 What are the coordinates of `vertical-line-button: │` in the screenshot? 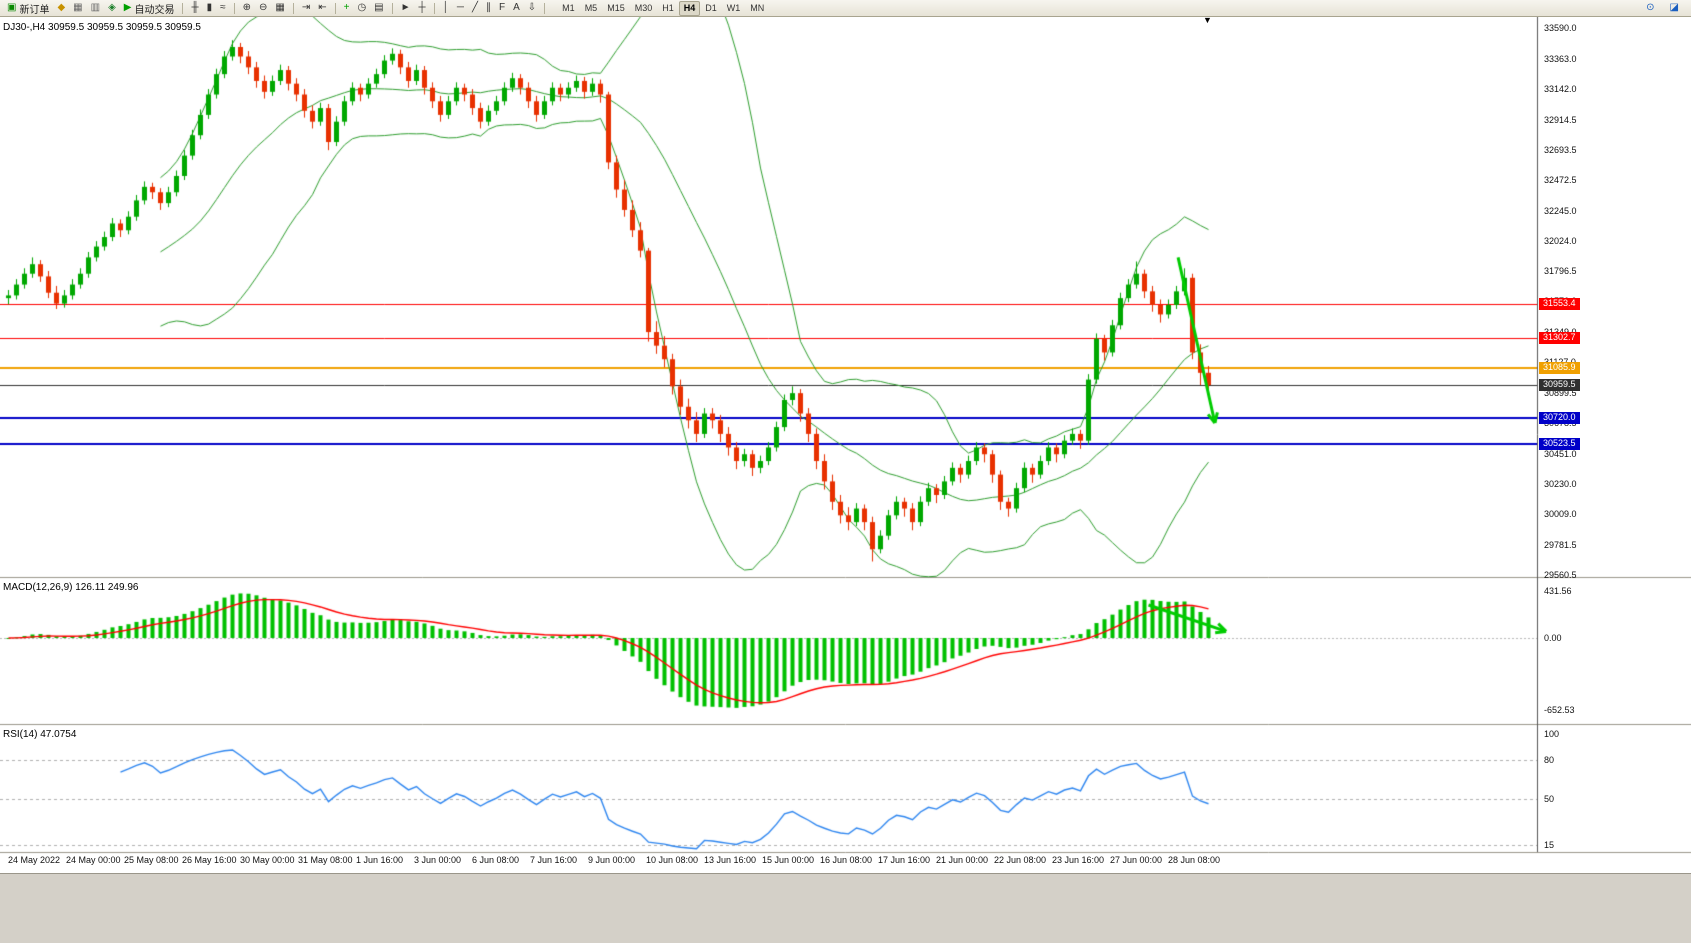 It's located at (446, 8).